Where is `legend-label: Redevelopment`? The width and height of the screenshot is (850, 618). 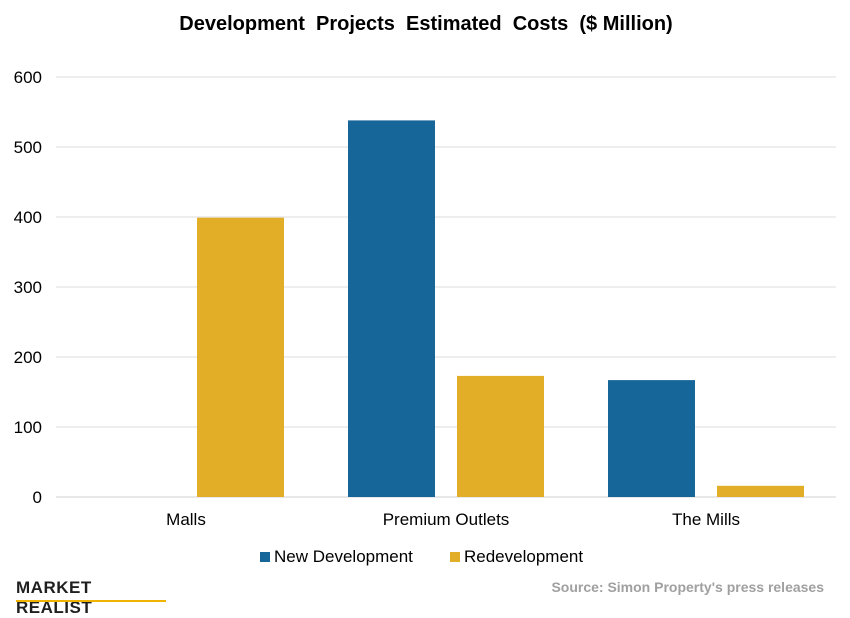
legend-label: Redevelopment is located at coordinates (523, 556).